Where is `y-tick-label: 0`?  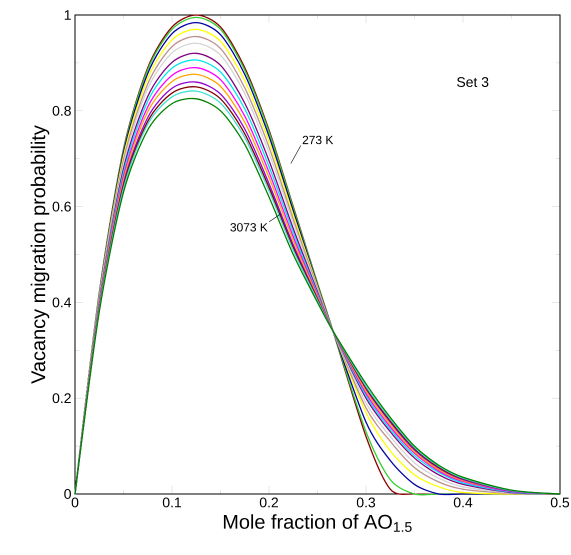
y-tick-label: 0 is located at coordinates (67, 494).